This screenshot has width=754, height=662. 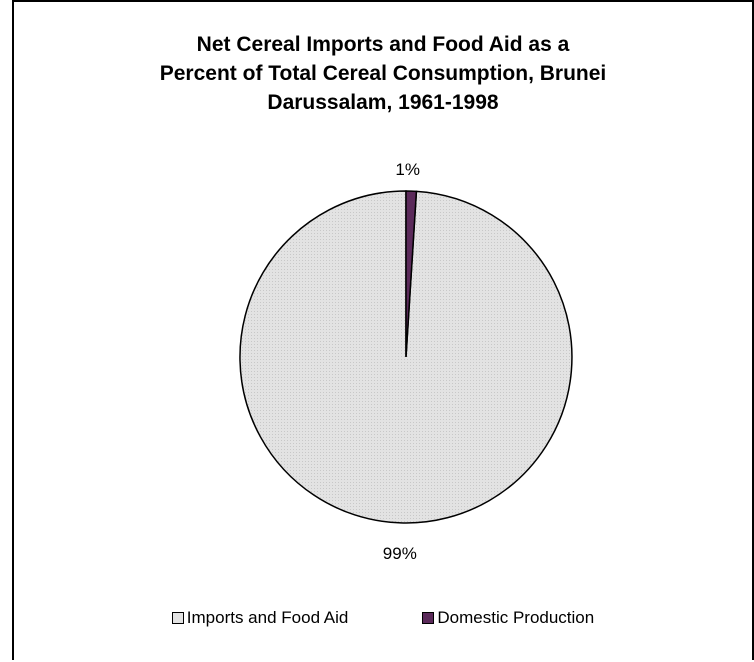 What do you see at coordinates (383, 618) in the screenshot?
I see `legend: Imports and Food Aid Domestic Production` at bounding box center [383, 618].